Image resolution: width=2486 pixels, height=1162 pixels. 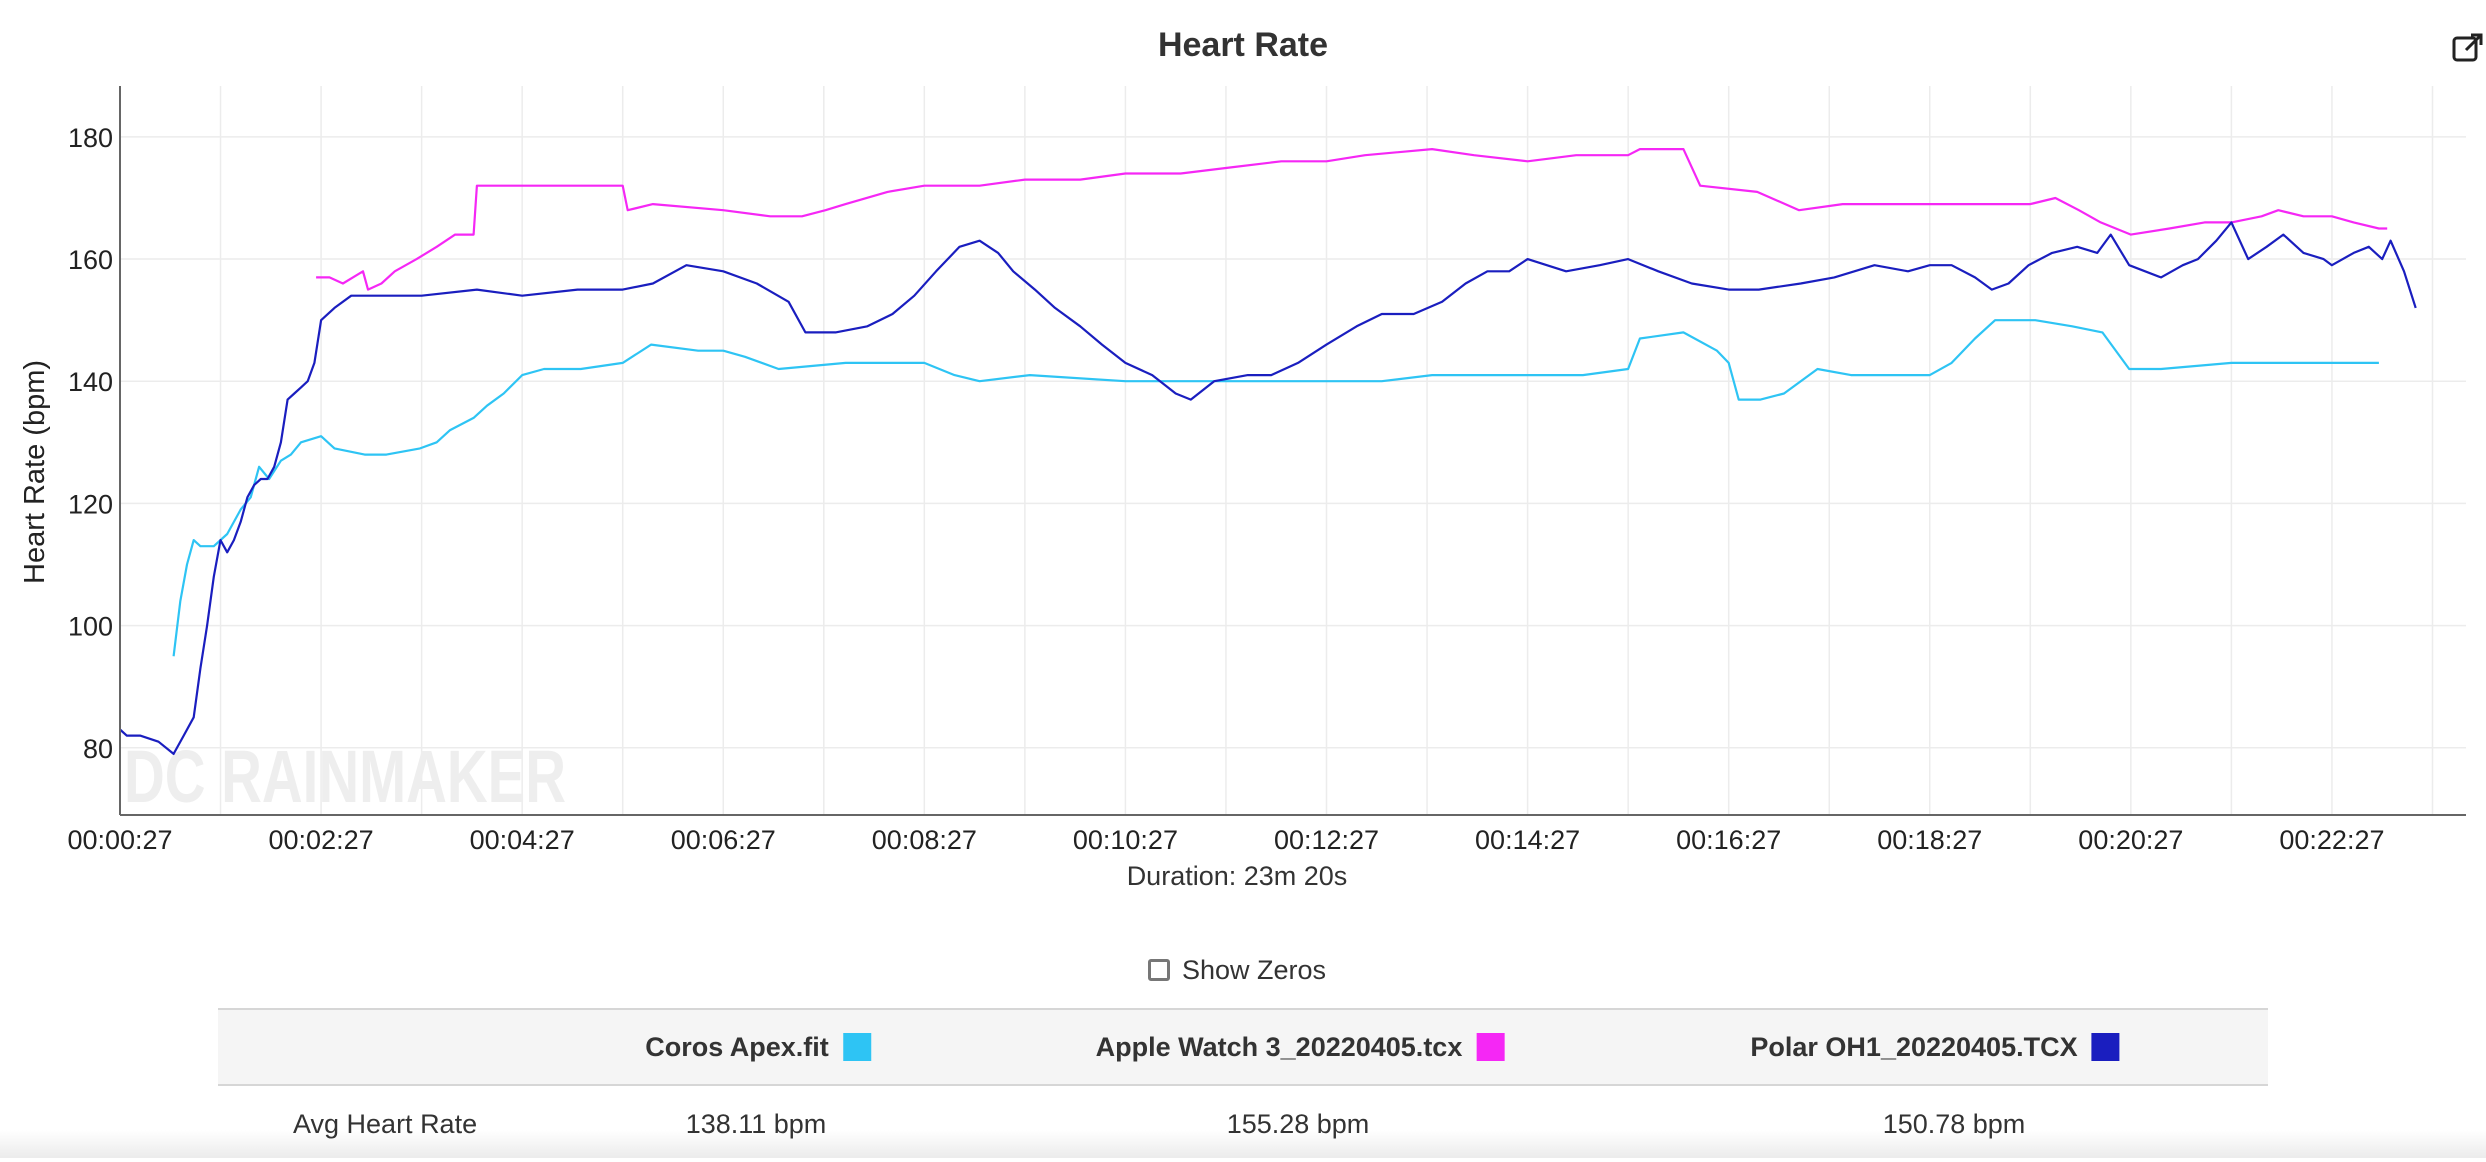 I want to click on x-tick-label: 00:14:27, so click(x=1527, y=840).